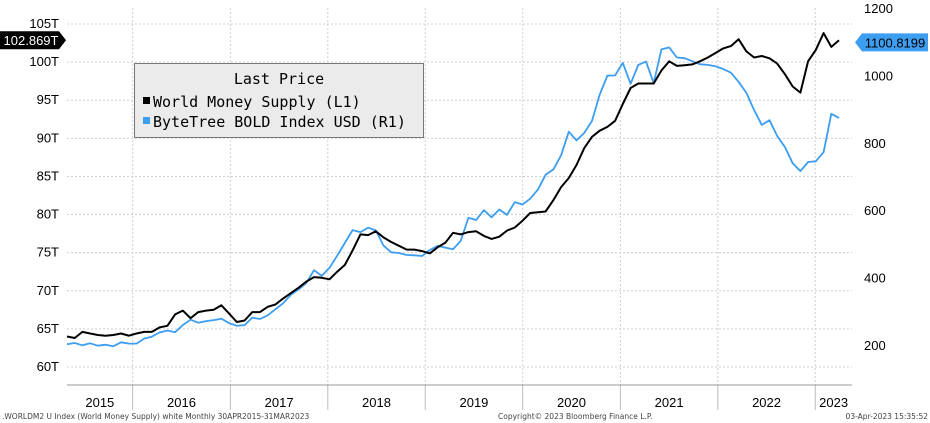  I want to click on footer-center: Copyright© 2023 Bloomberg Finance L.P., so click(575, 416).